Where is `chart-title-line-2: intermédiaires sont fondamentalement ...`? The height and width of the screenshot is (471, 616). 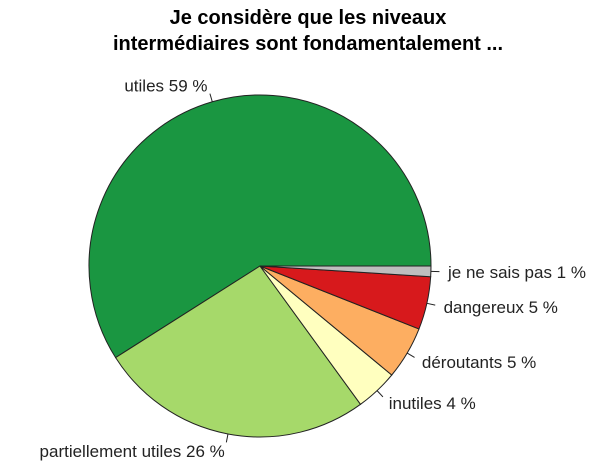 chart-title-line-2: intermédiaires sont fondamentalement ... is located at coordinates (308, 44).